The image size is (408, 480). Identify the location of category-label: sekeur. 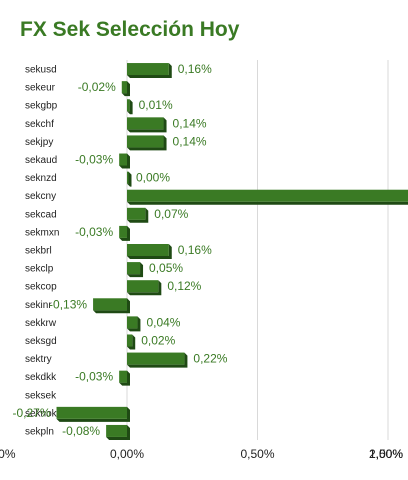
(40, 88).